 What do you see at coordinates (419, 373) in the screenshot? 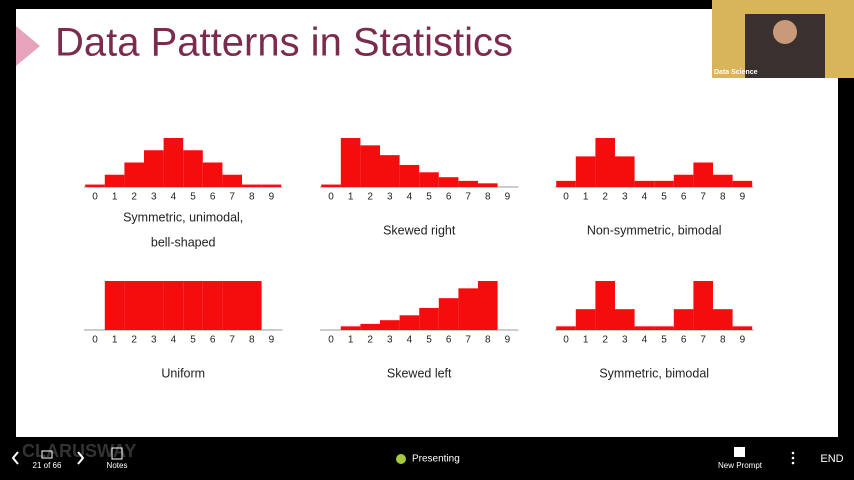
I see `caption: Skewed left` at bounding box center [419, 373].